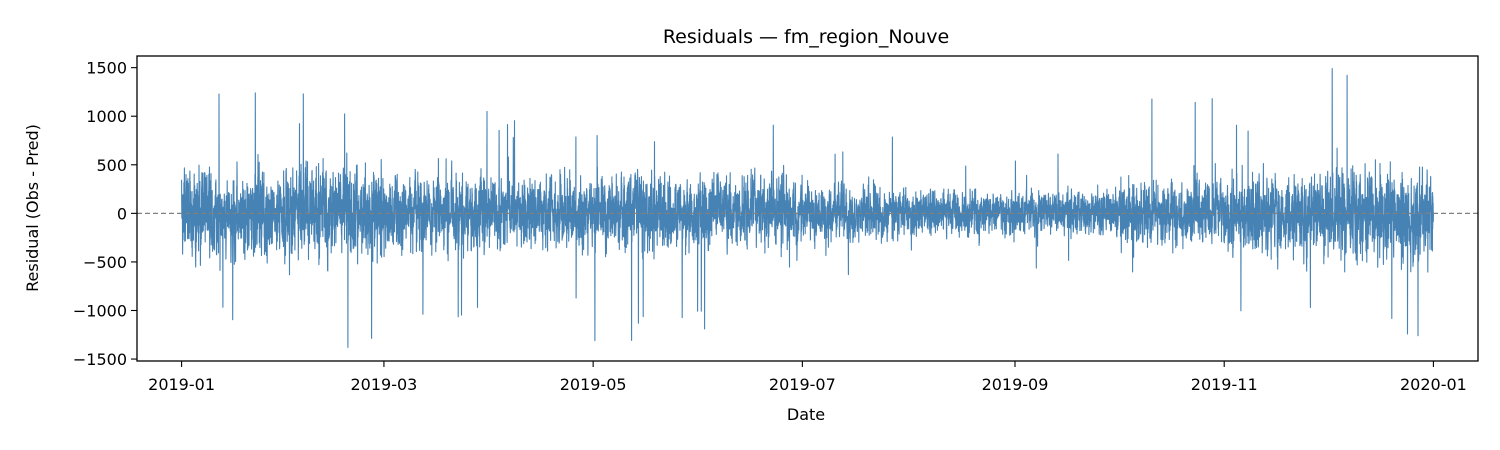 The image size is (1500, 450). What do you see at coordinates (106, 68) in the screenshot?
I see `y-tick-label: 1500` at bounding box center [106, 68].